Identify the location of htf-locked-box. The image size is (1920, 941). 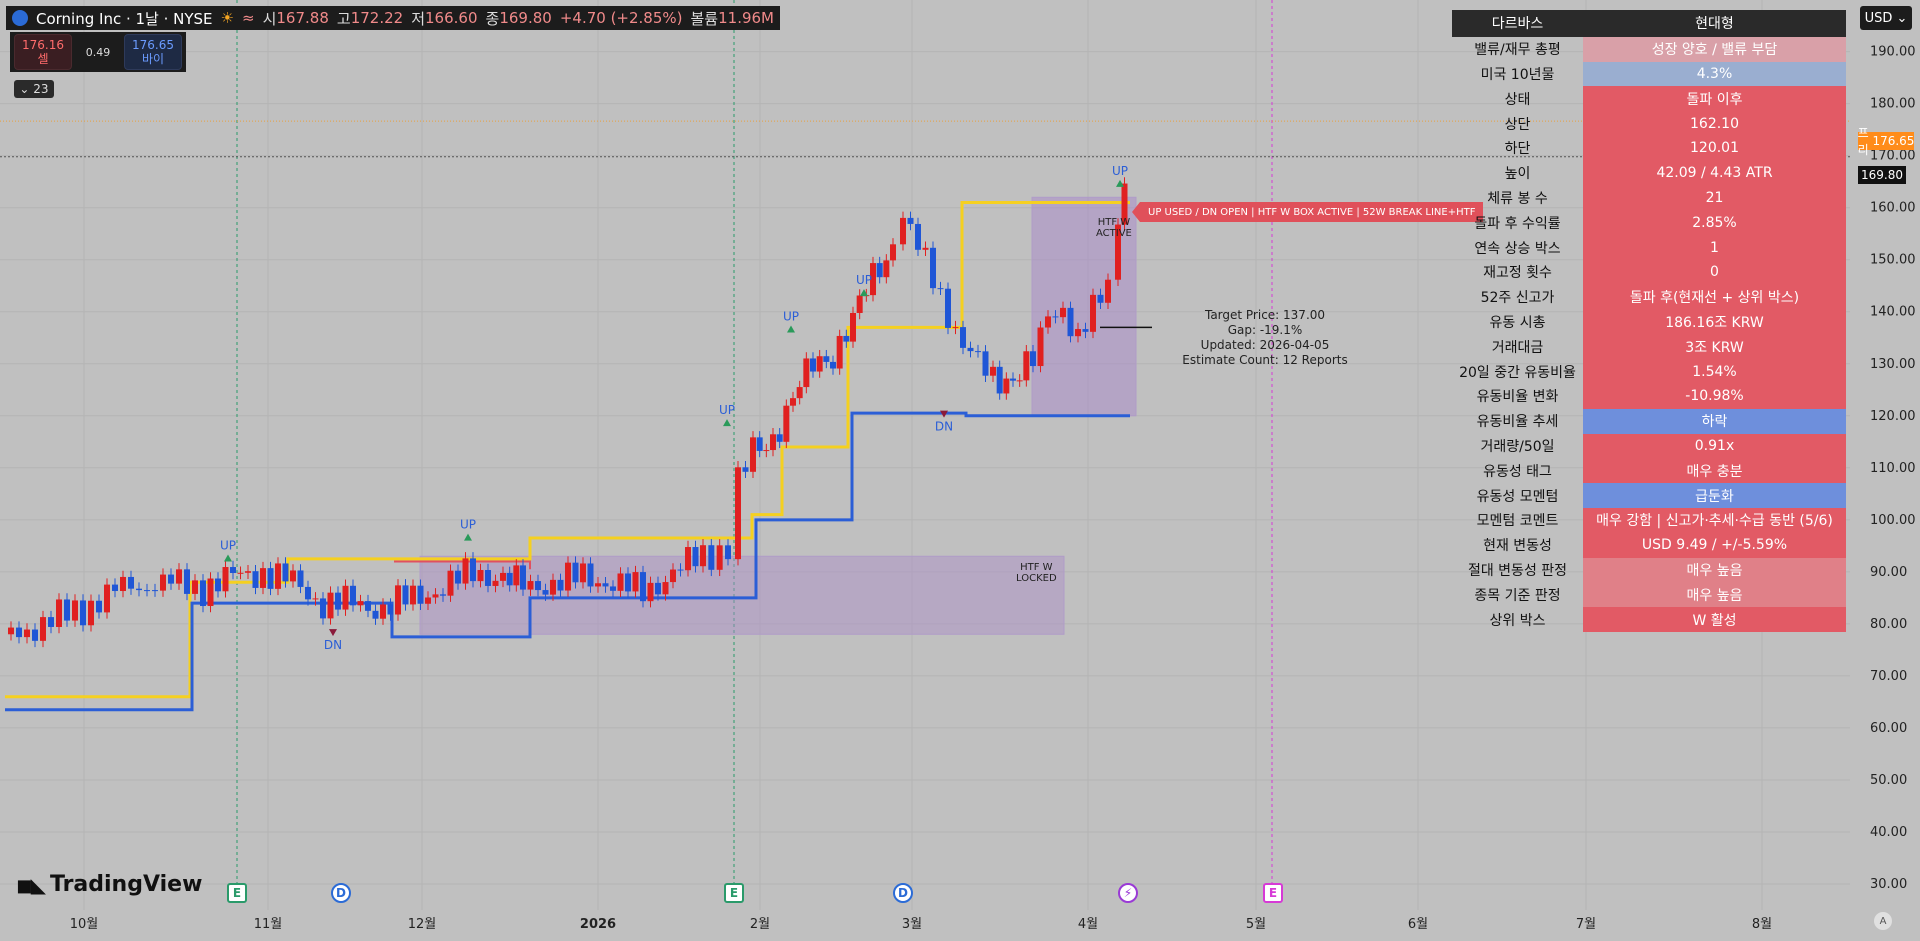
(742, 595).